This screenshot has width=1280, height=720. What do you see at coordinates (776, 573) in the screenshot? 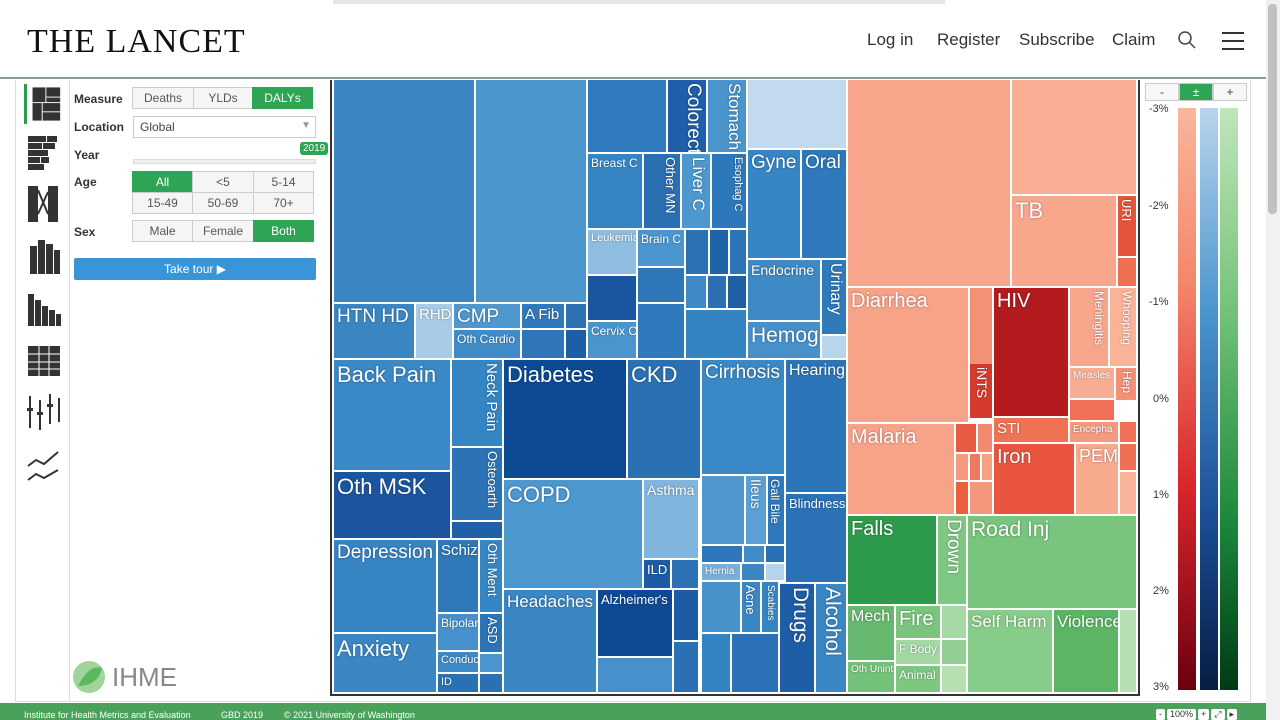
I see `treemap-cell-digest-f` at bounding box center [776, 573].